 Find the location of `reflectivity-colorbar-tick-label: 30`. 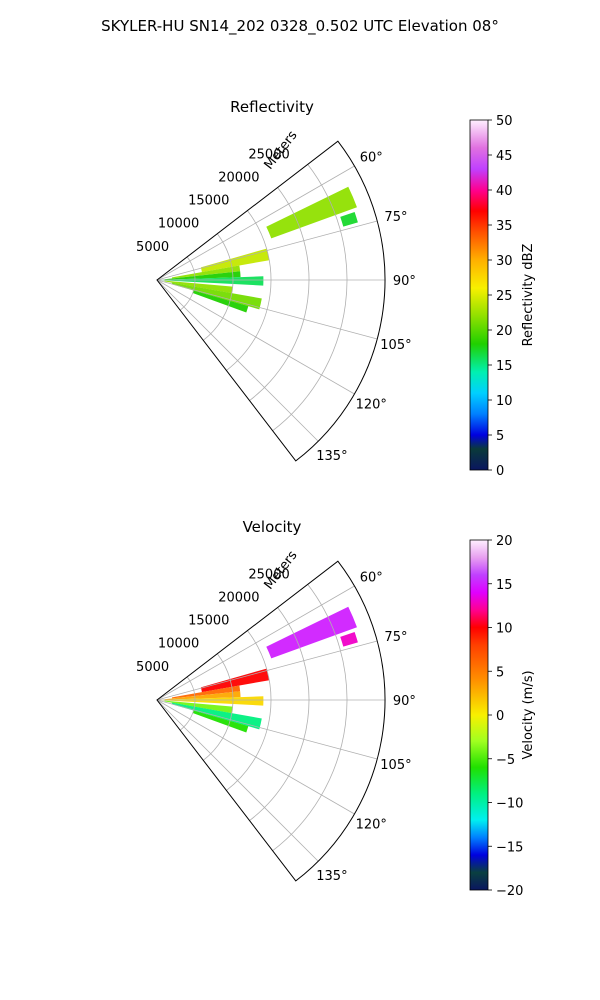

reflectivity-colorbar-tick-label: 30 is located at coordinates (504, 261).